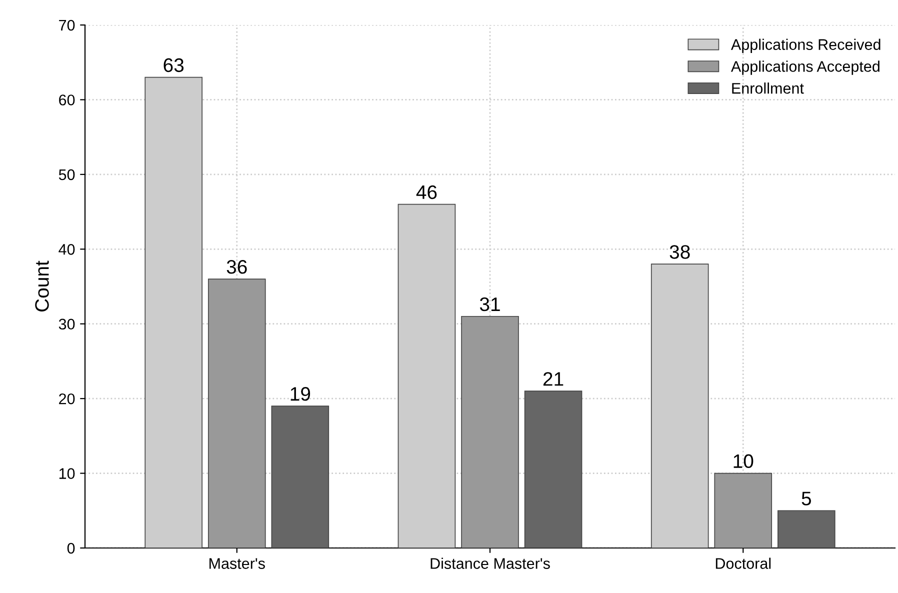 The height and width of the screenshot is (593, 898). What do you see at coordinates (744, 461) in the screenshot?
I see `data-label: 10` at bounding box center [744, 461].